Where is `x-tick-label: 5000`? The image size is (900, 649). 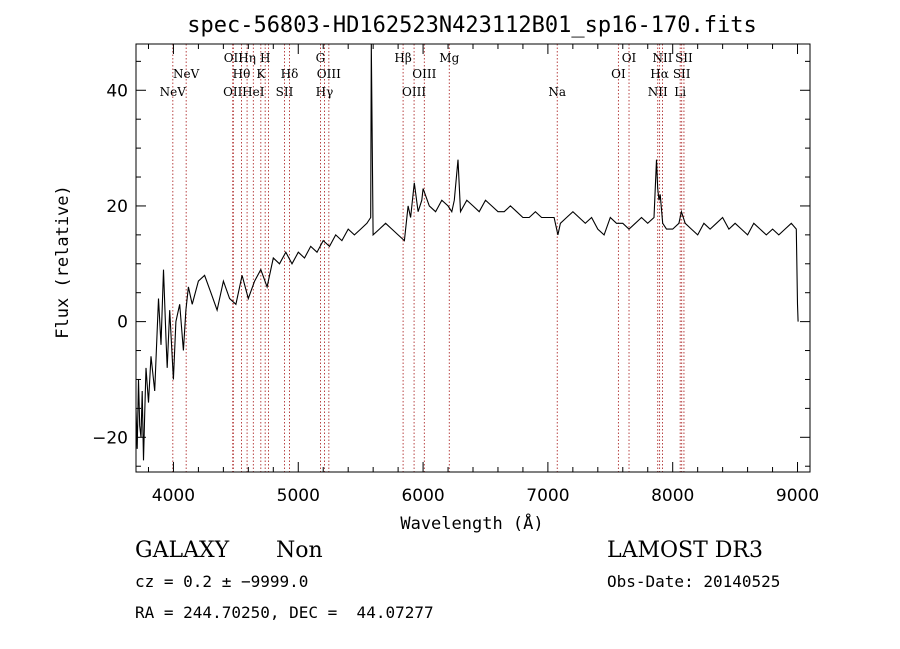 x-tick-label: 5000 is located at coordinates (298, 496).